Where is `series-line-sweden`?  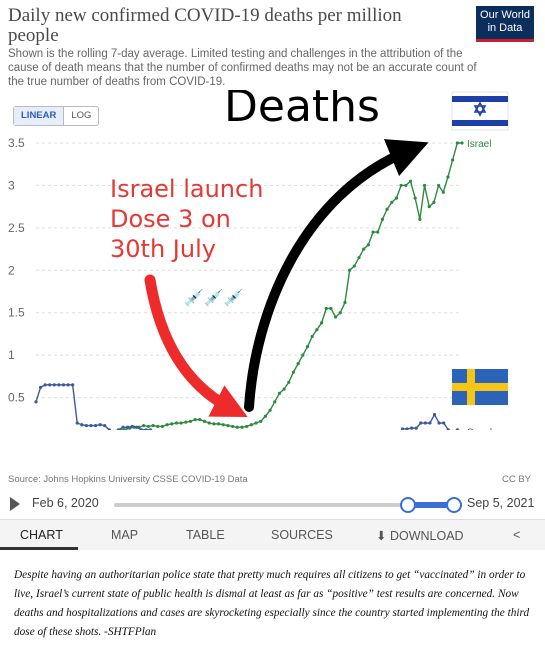
series-line-sweden is located at coordinates (248, 407).